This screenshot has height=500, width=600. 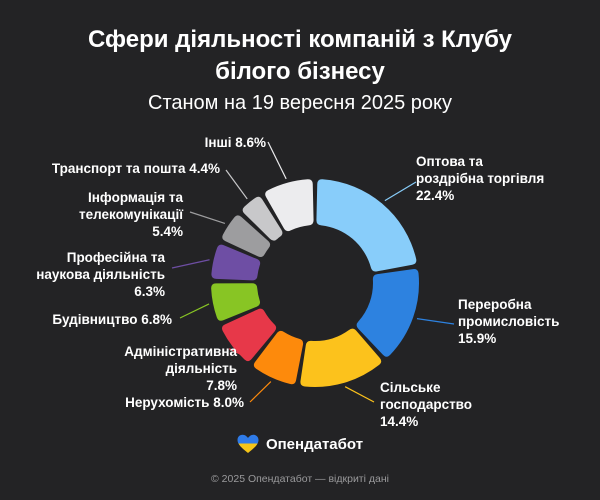 I want to click on slice-label: Будівництво 6.8%, so click(x=112, y=319).